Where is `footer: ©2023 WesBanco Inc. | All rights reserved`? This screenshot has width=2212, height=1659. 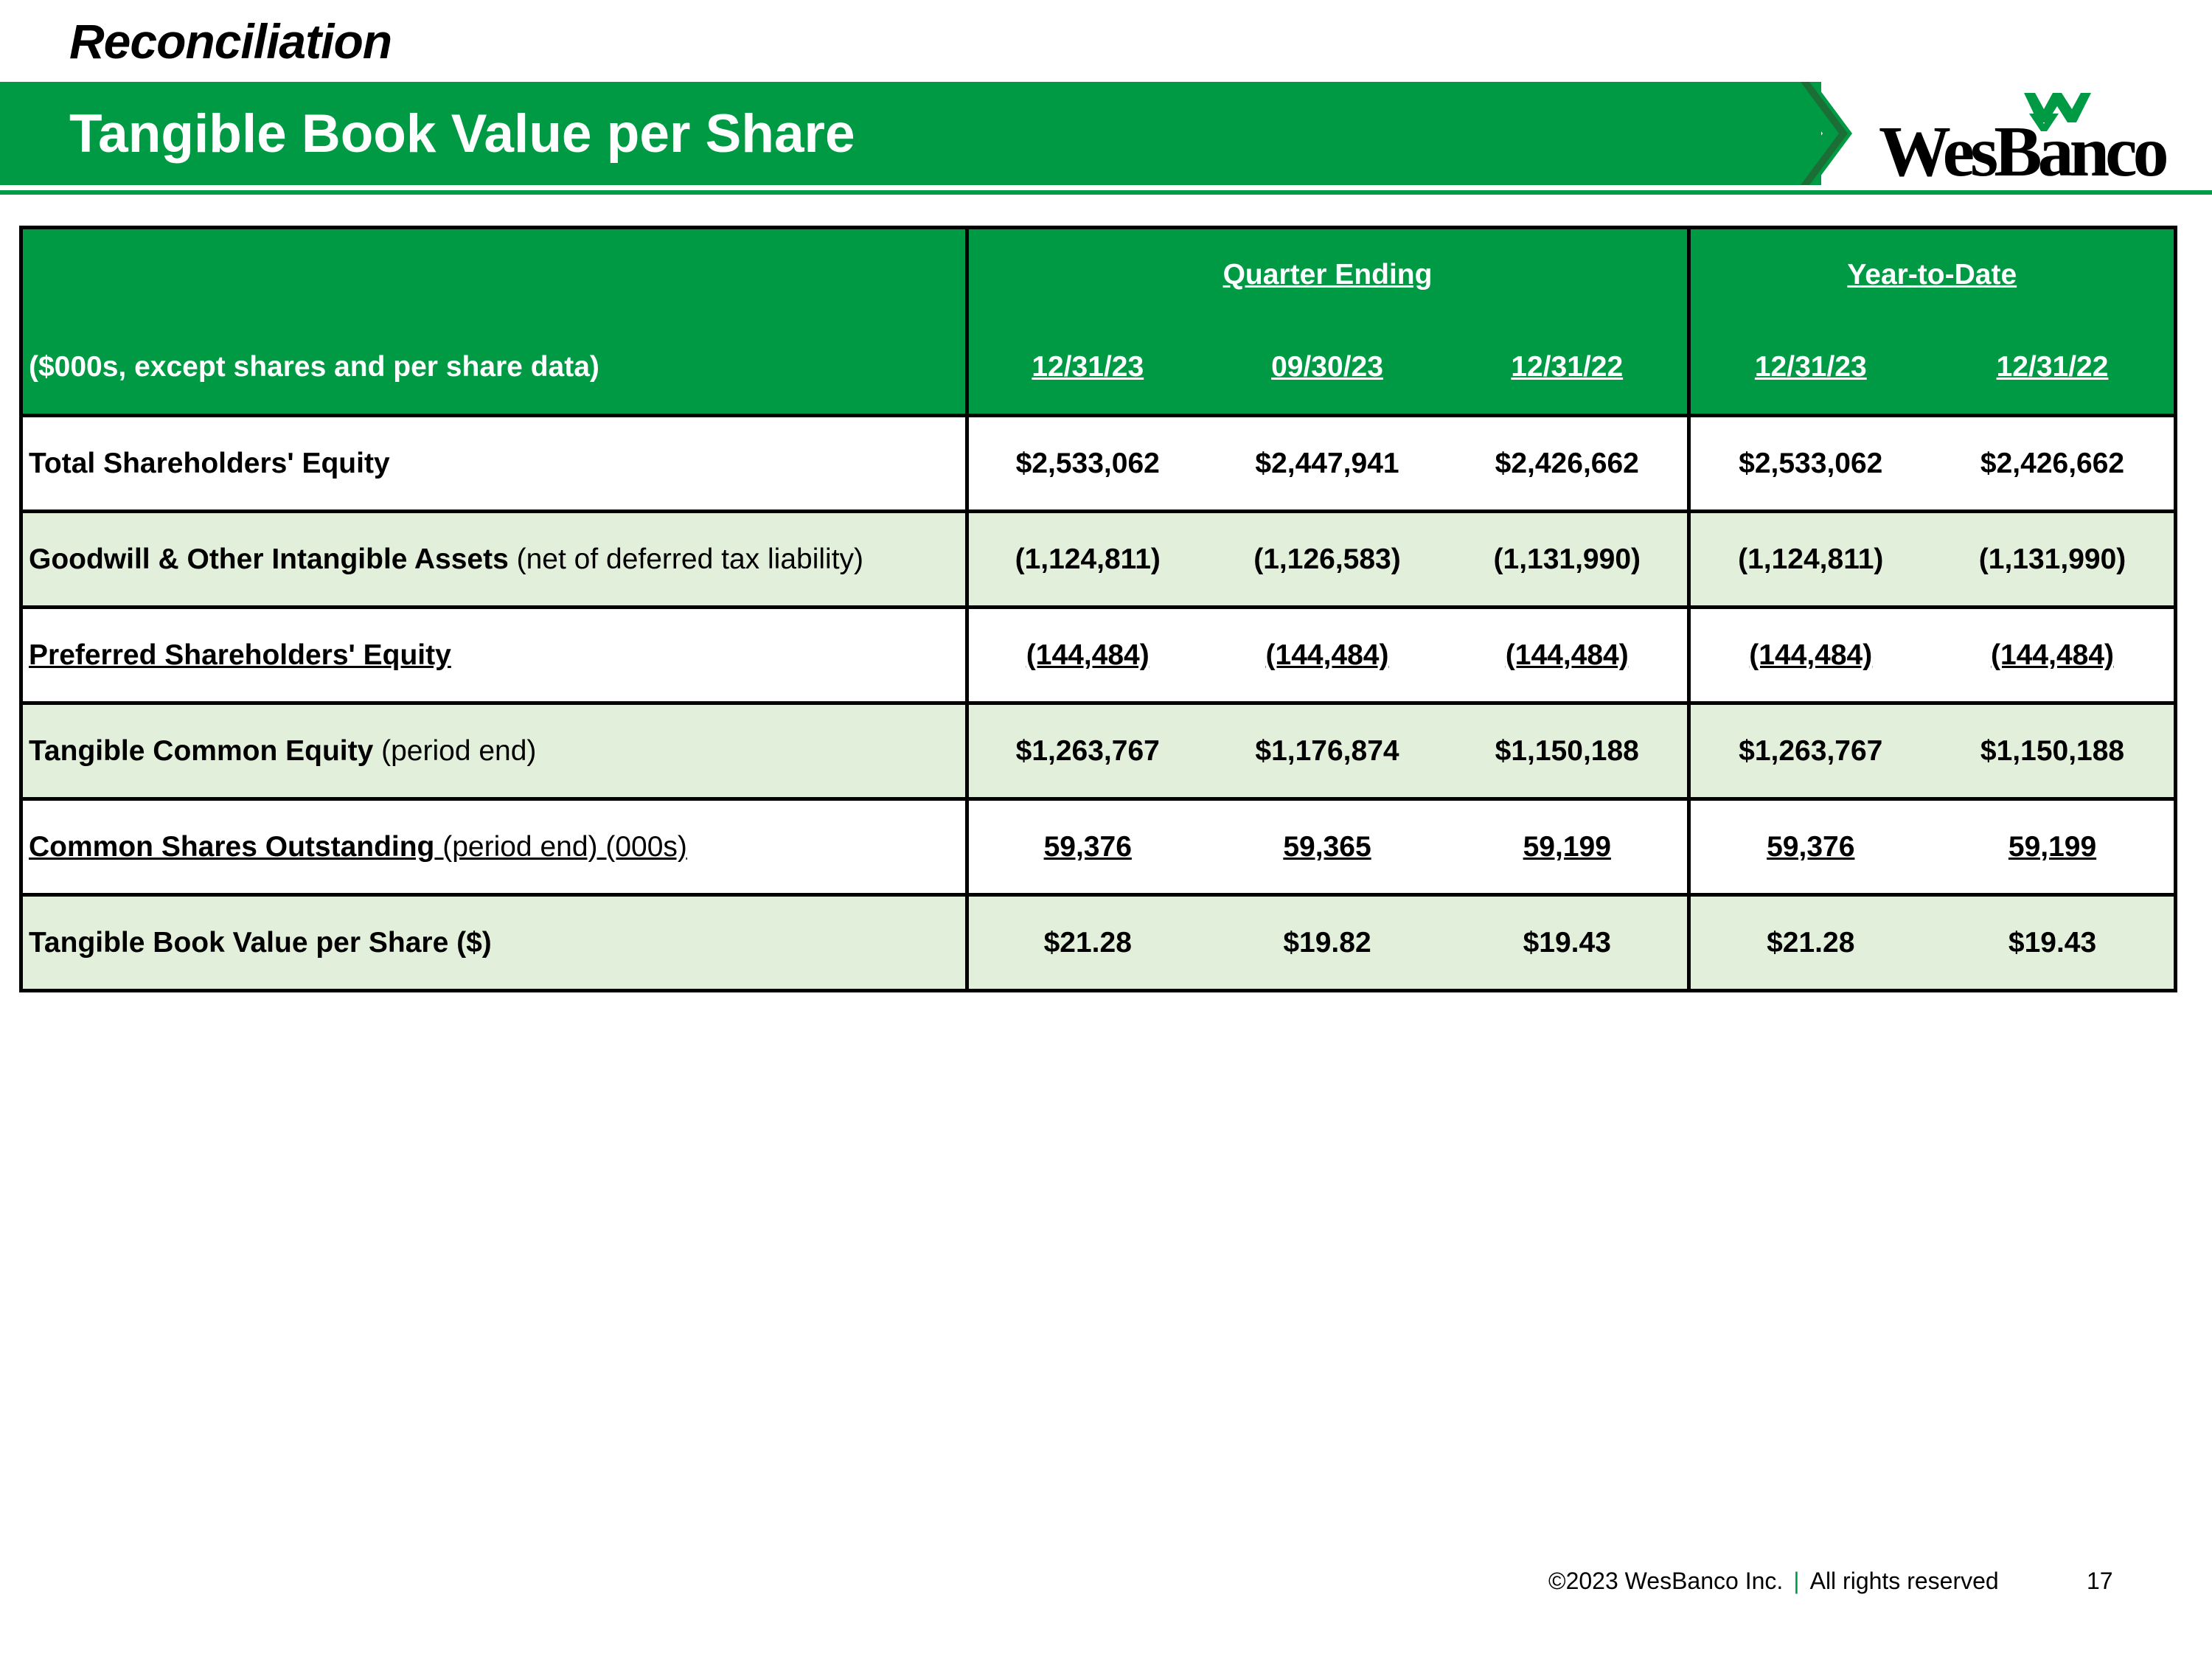 footer: ©2023 WesBanco Inc. | All rights reserved is located at coordinates (1773, 1581).